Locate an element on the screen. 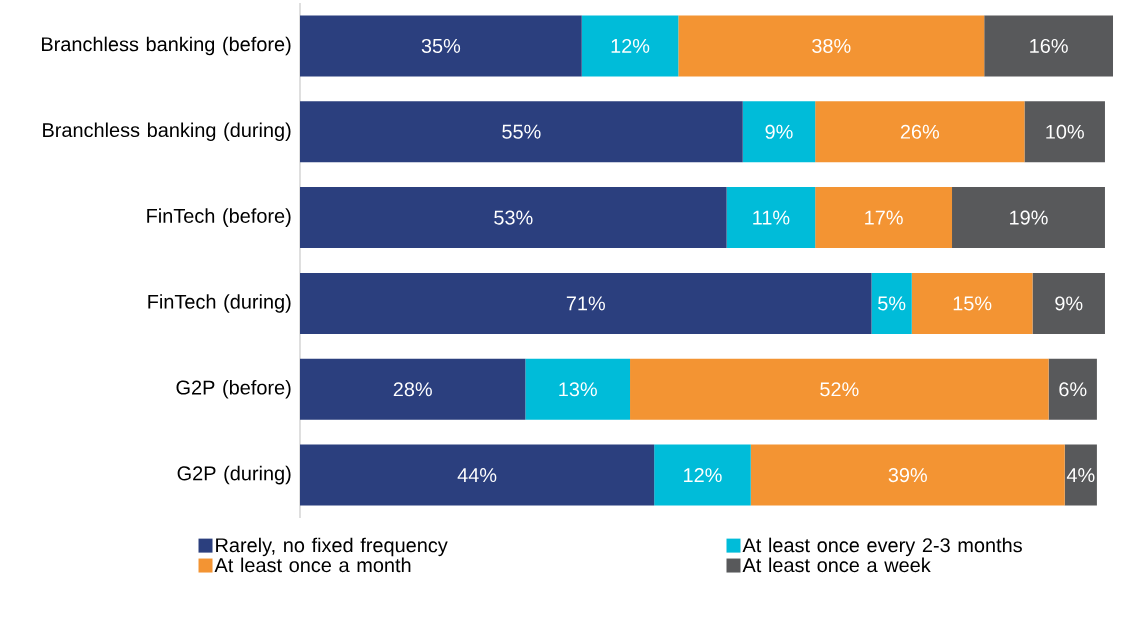 Image resolution: width=1127 pixels, height=626 pixels. data-label: 55% is located at coordinates (521, 131).